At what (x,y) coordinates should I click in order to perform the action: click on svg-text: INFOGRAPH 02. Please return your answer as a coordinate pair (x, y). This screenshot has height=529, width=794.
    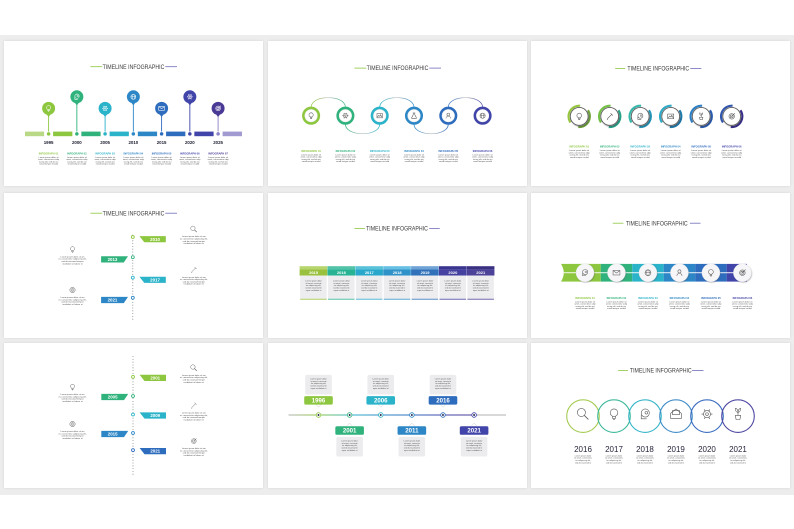
    Looking at the image, I should click on (346, 151).